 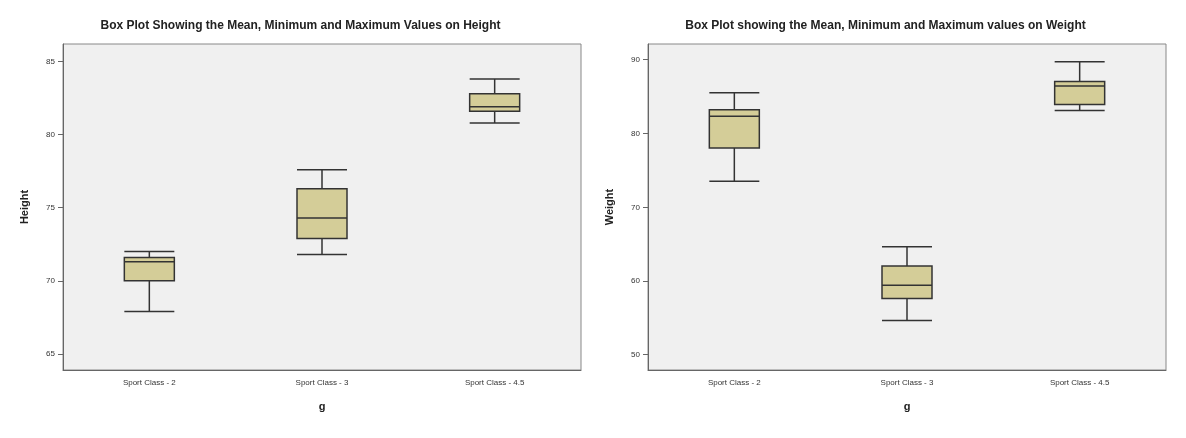 I want to click on y-tick-label: 50, so click(x=636, y=355).